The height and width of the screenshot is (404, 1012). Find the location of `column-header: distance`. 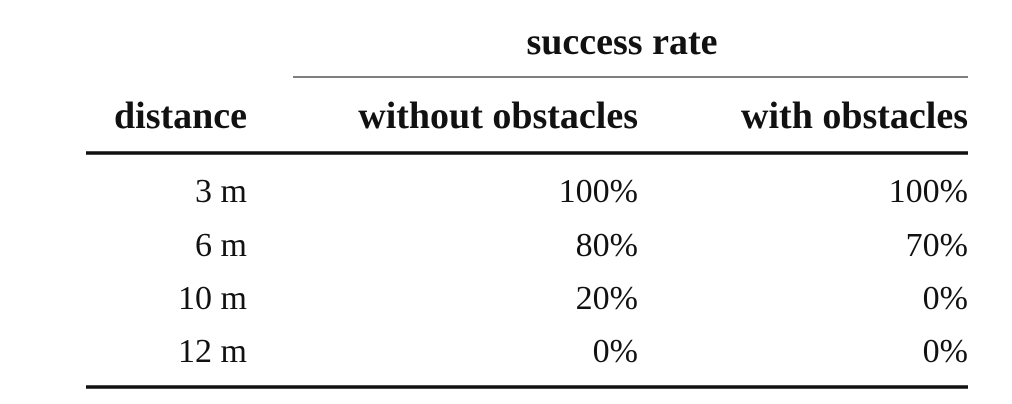

column-header: distance is located at coordinates (180, 116).